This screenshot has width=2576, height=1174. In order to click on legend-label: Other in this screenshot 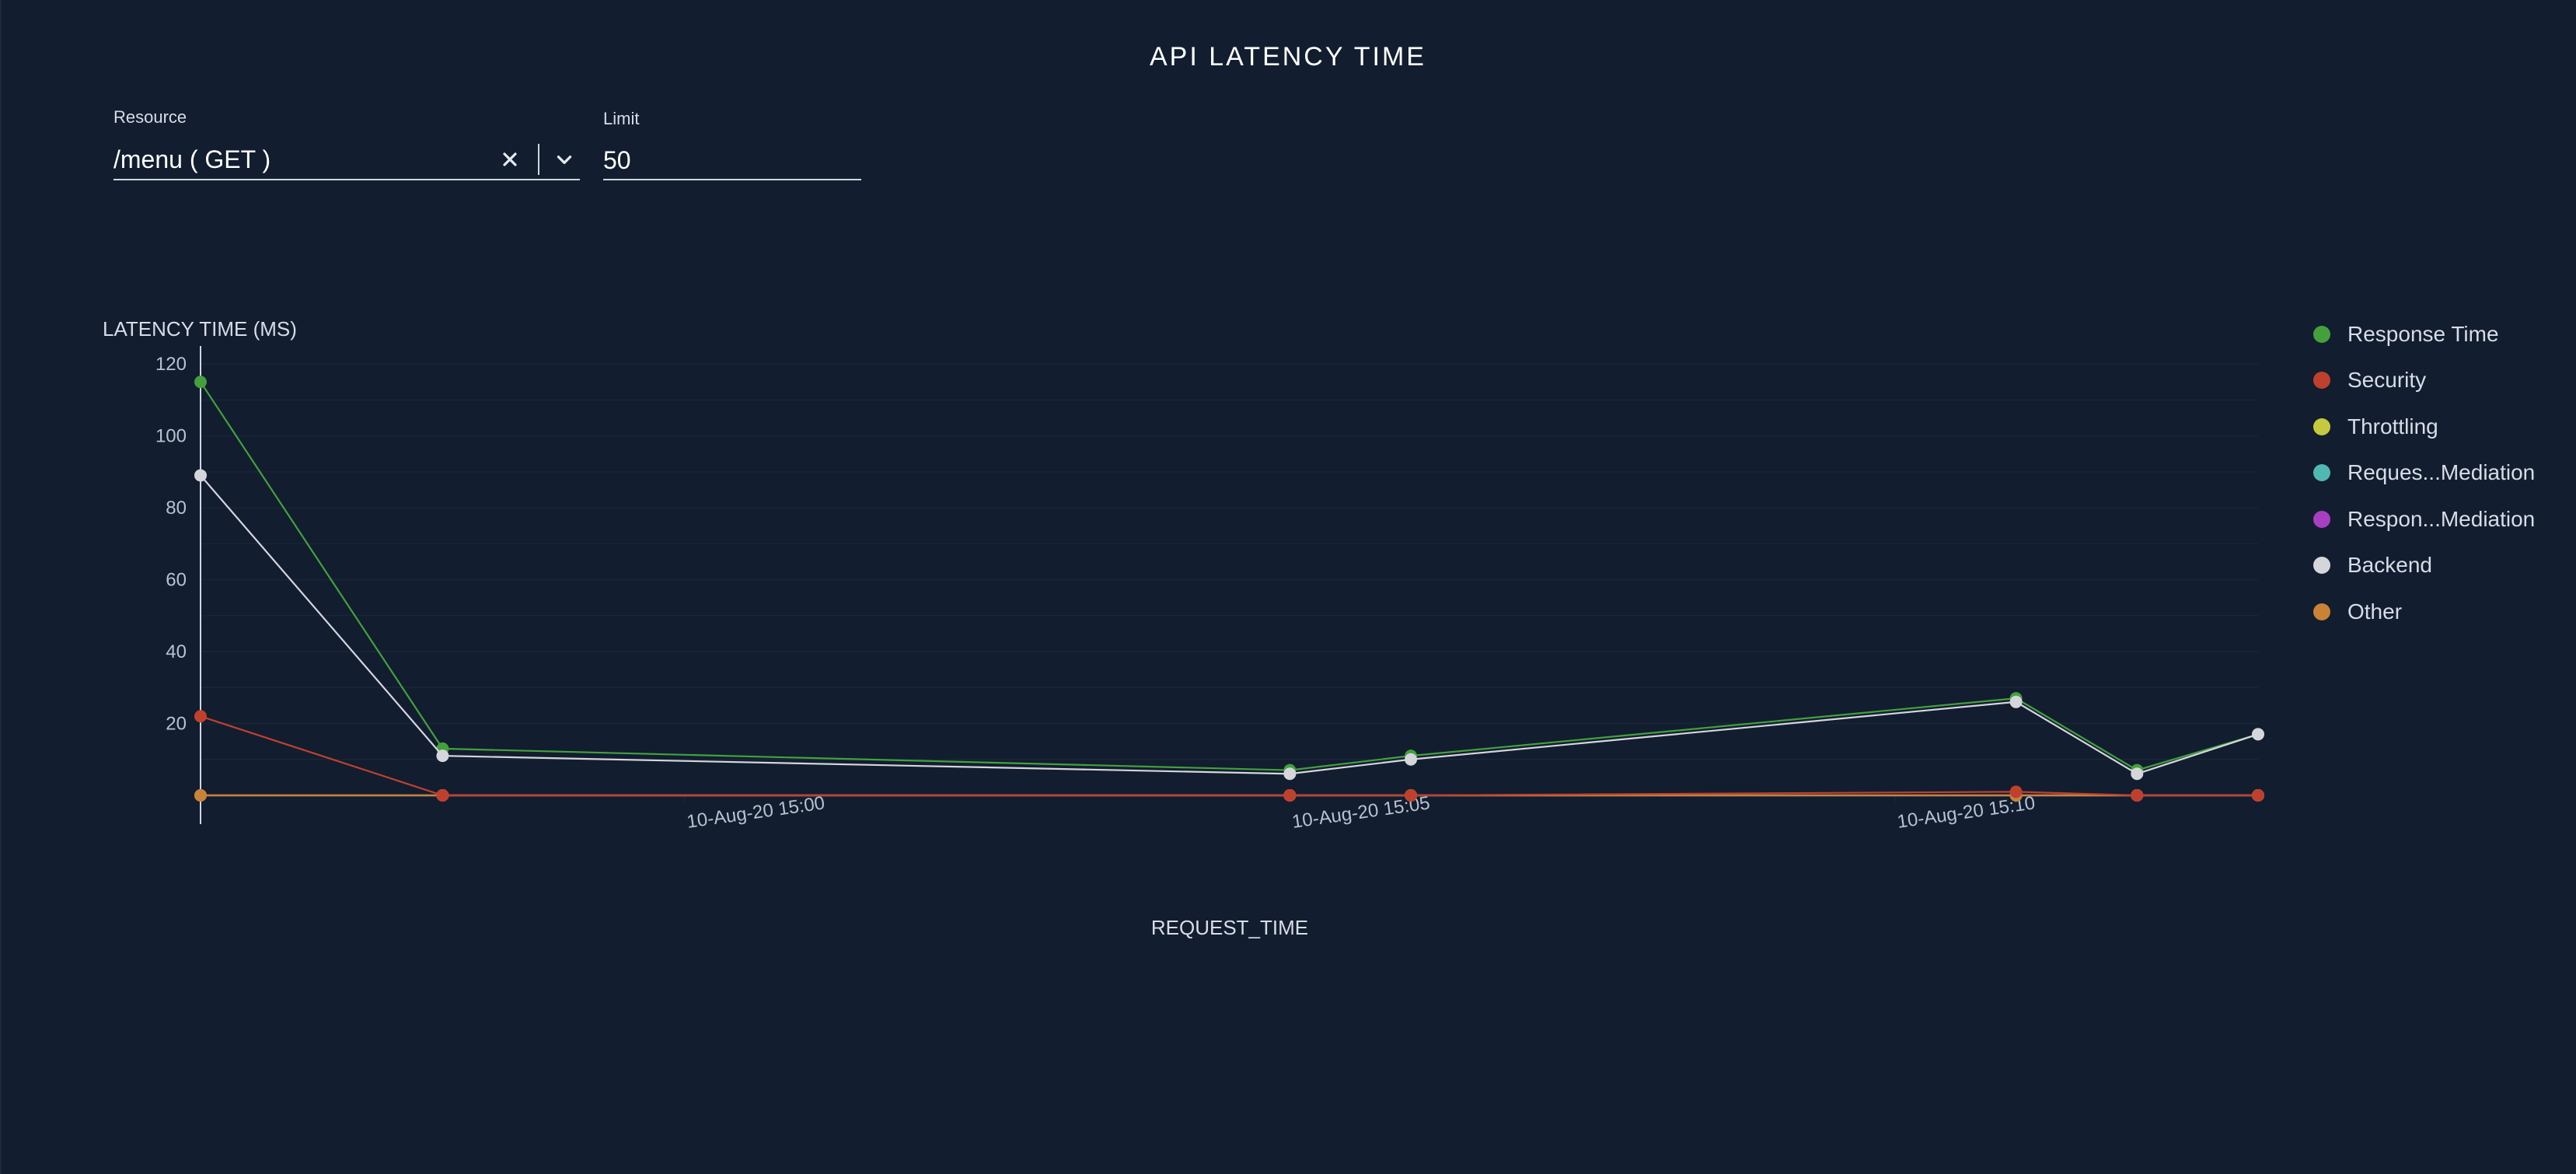, I will do `click(2375, 611)`.